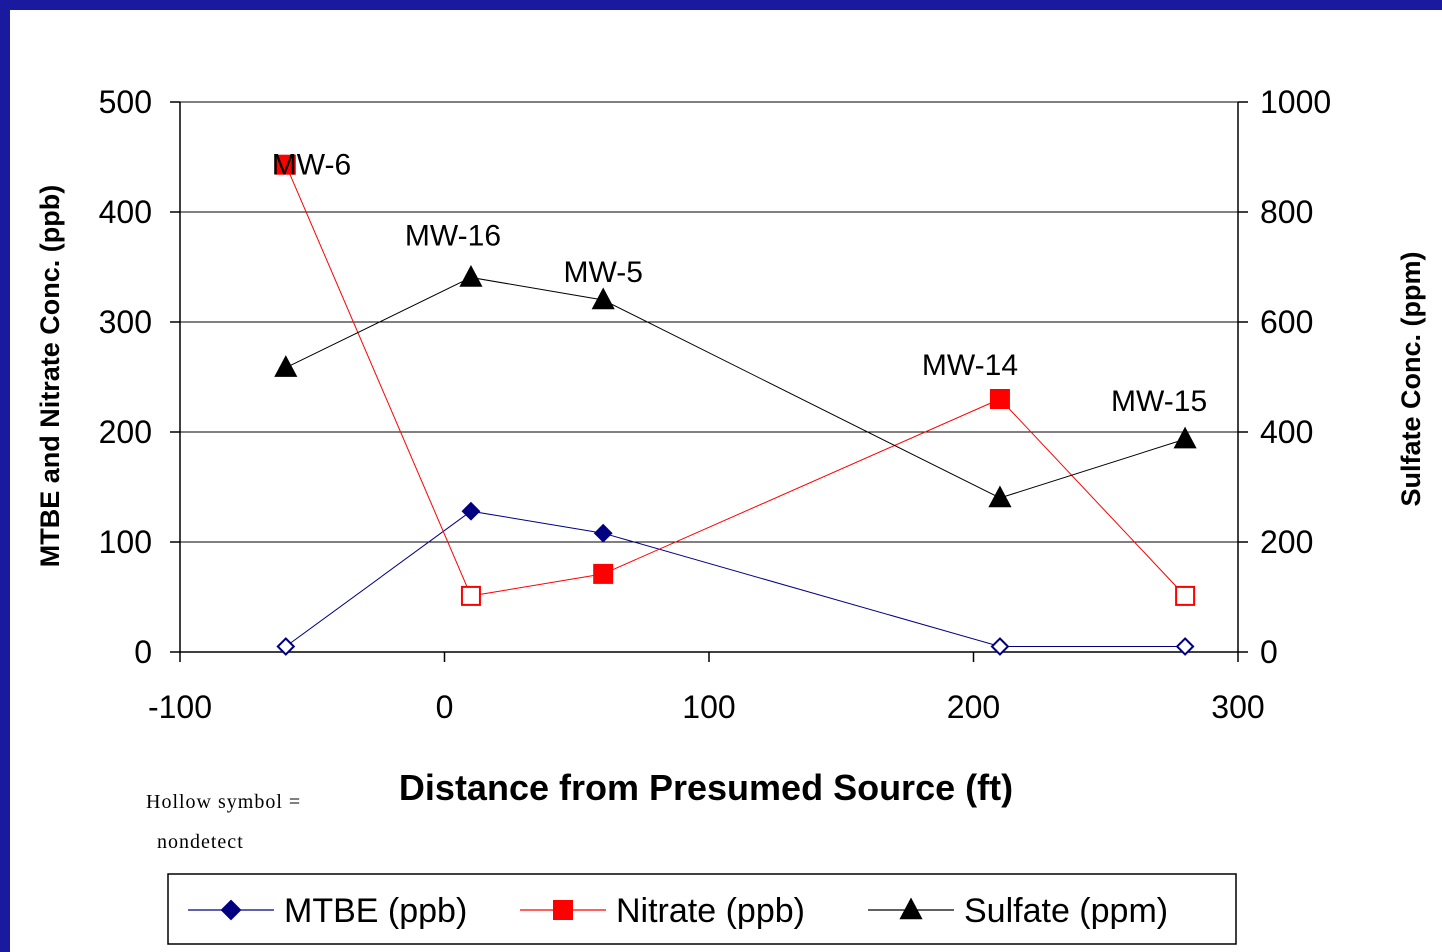 Image resolution: width=1442 pixels, height=952 pixels. Describe the element at coordinates (708, 707) in the screenshot. I see `x-tick-label: 100` at that location.